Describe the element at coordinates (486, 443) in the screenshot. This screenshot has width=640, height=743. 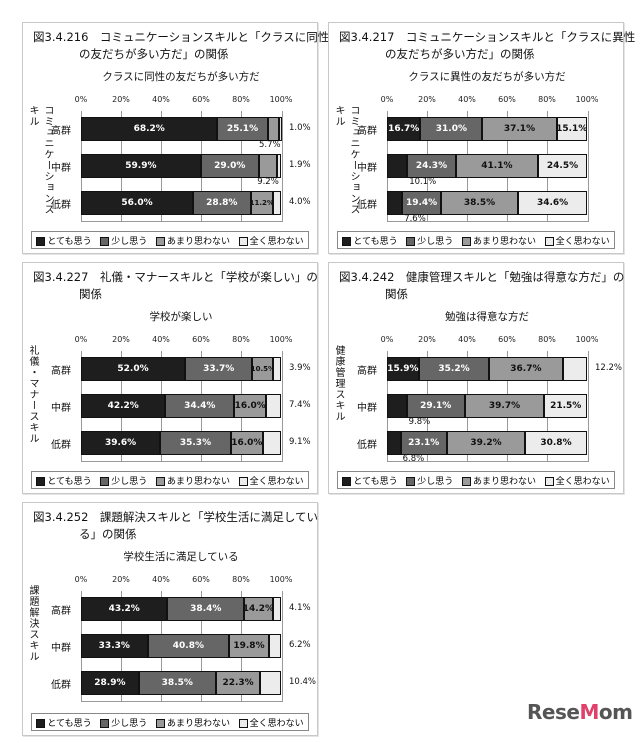
I see `bar-segment-labeled: 39.2%` at that location.